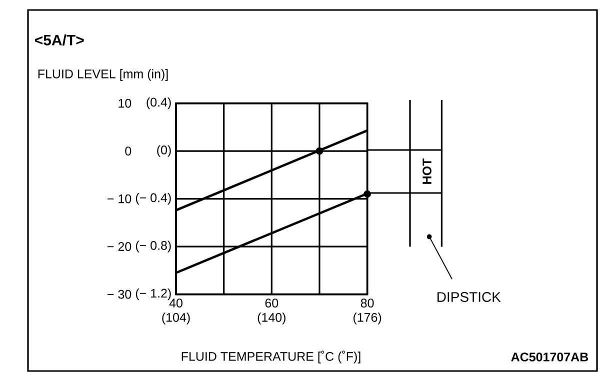 Image resolution: width=608 pixels, height=390 pixels. Describe the element at coordinates (125, 103) in the screenshot. I see `y-tick-label: 10` at that location.